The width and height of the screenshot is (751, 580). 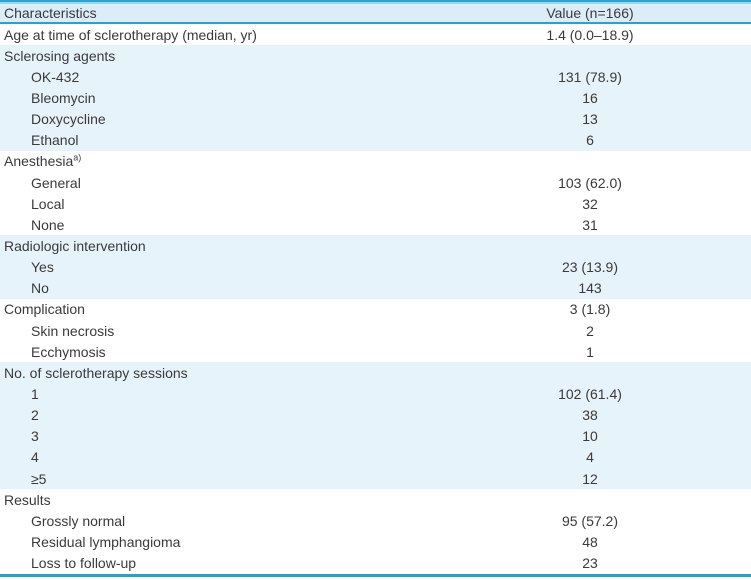 I want to click on row-label: No. of sclerotherapy sessions, so click(x=238, y=373).